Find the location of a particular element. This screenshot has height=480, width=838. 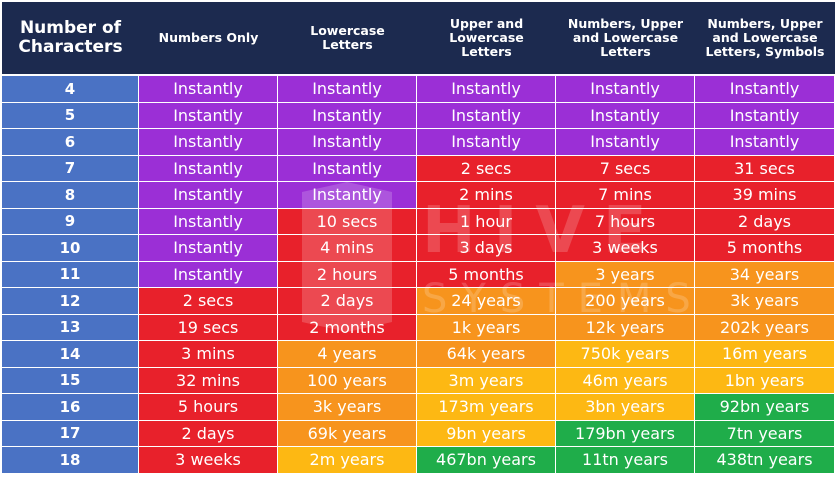

row-length-cell: 4 is located at coordinates (70, 89).